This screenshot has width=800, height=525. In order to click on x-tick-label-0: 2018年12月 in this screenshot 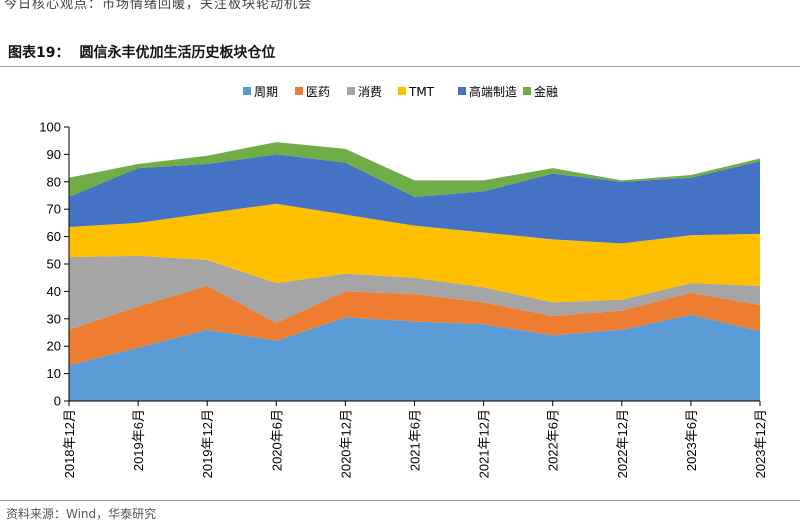, I will do `click(69, 443)`.